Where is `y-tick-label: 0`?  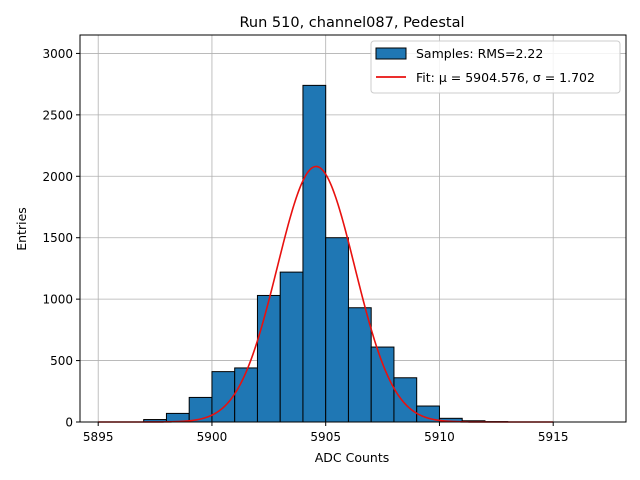 y-tick-label: 0 is located at coordinates (69, 423).